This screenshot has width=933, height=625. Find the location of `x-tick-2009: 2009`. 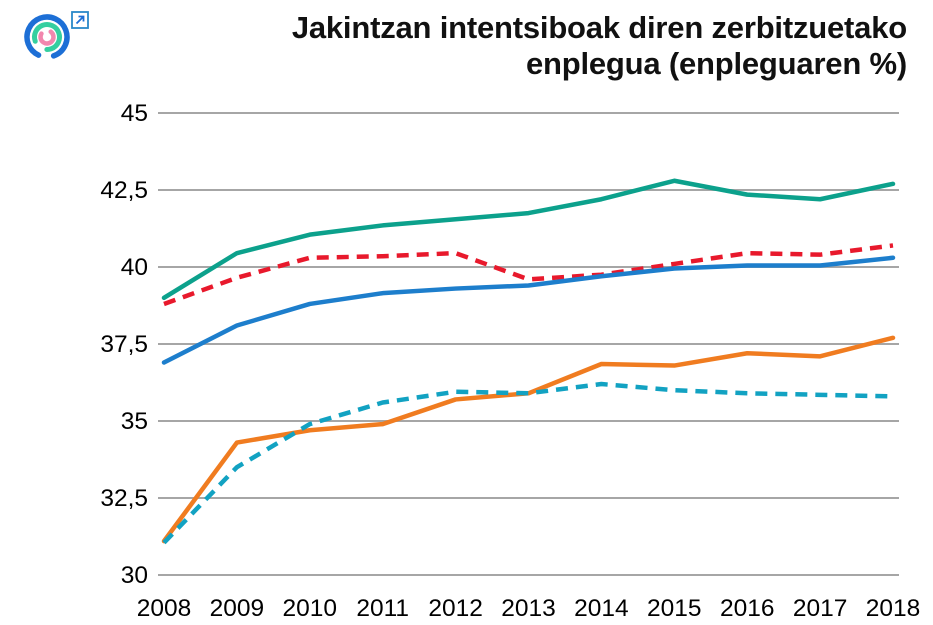

x-tick-2009: 2009 is located at coordinates (237, 608).